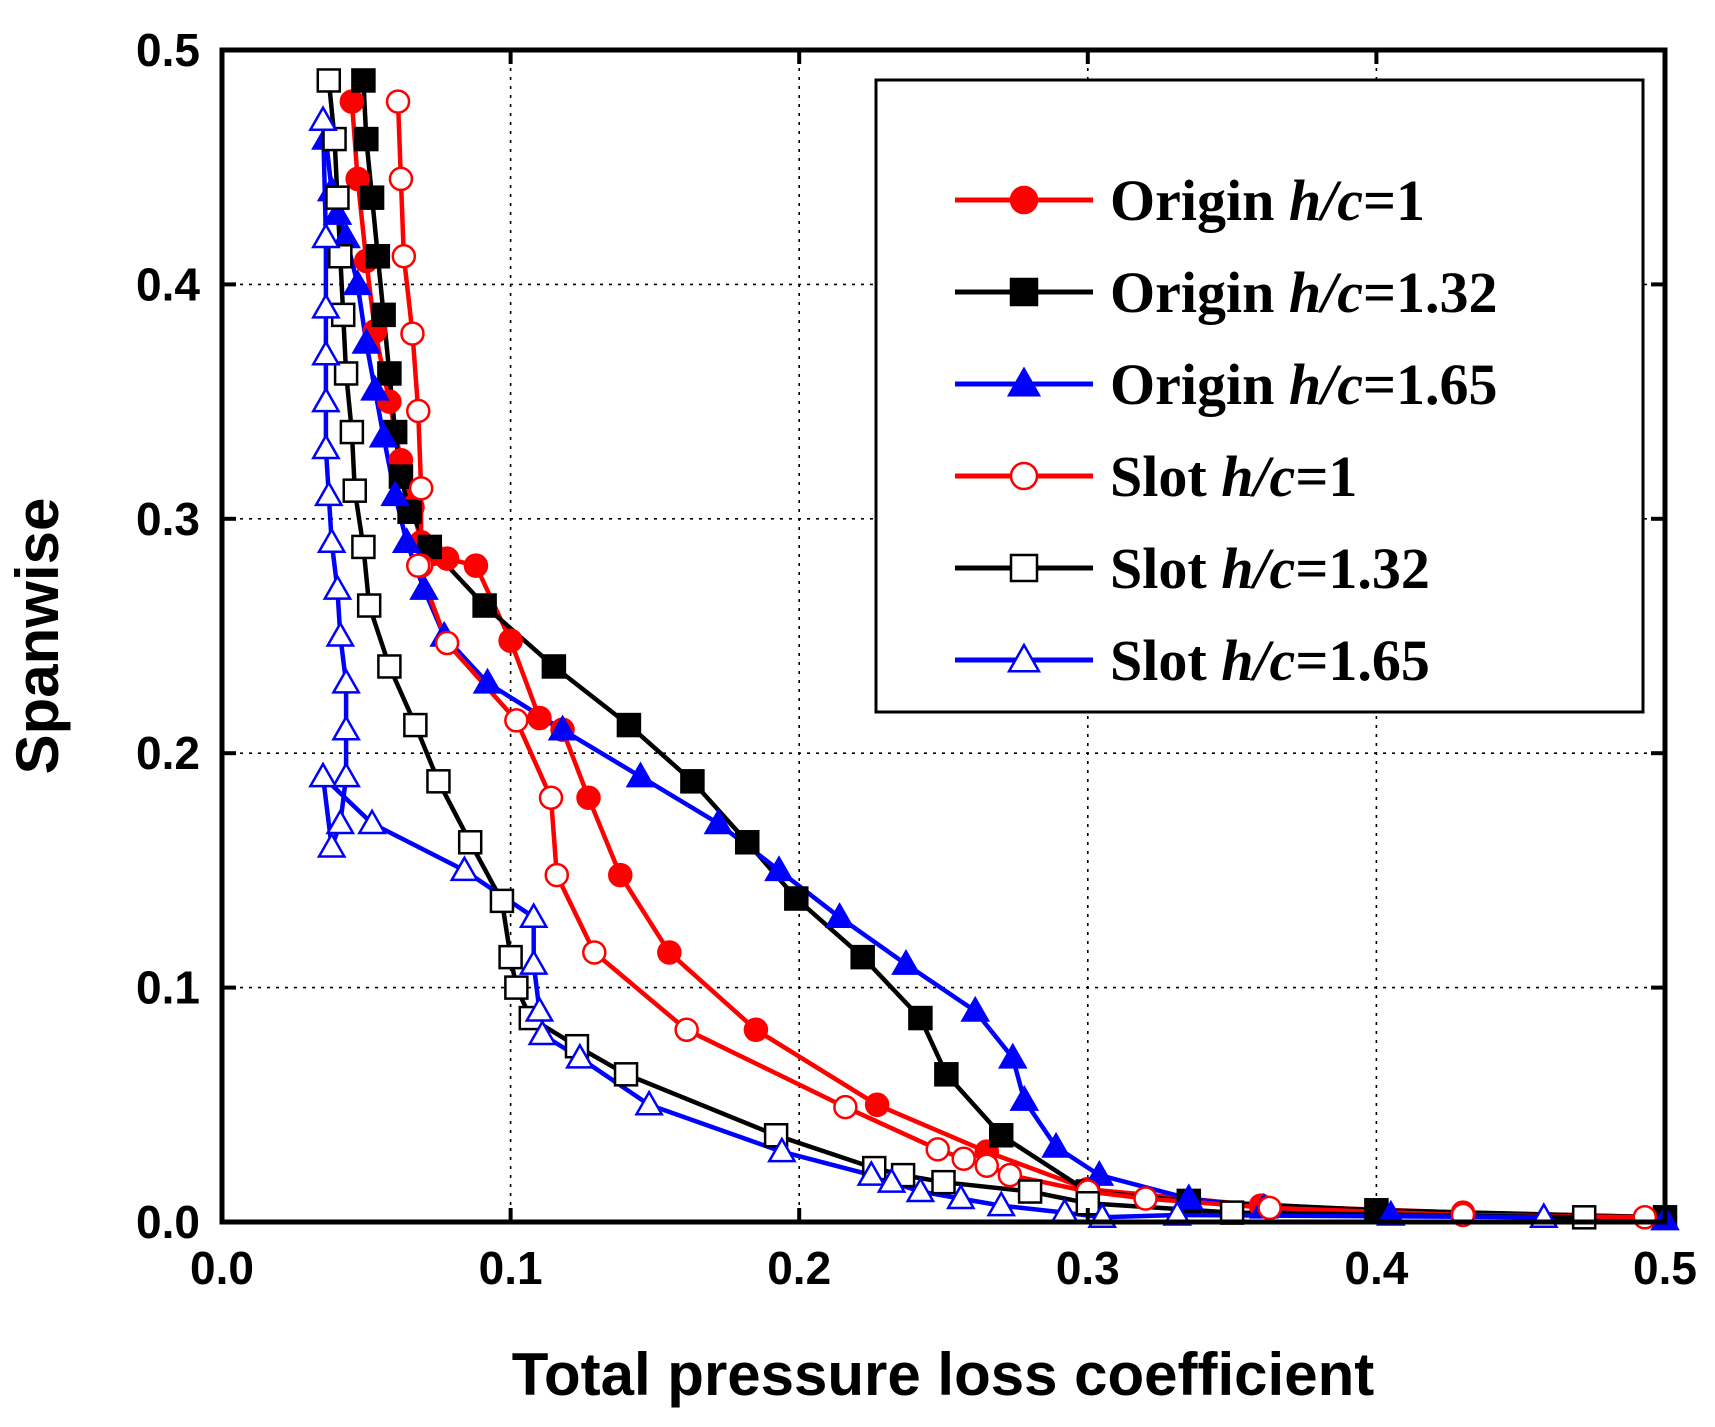 The height and width of the screenshot is (1427, 1715). I want to click on legend-entry-slot-h-c-1-65: Slot h/c=1.65, so click(1192, 660).